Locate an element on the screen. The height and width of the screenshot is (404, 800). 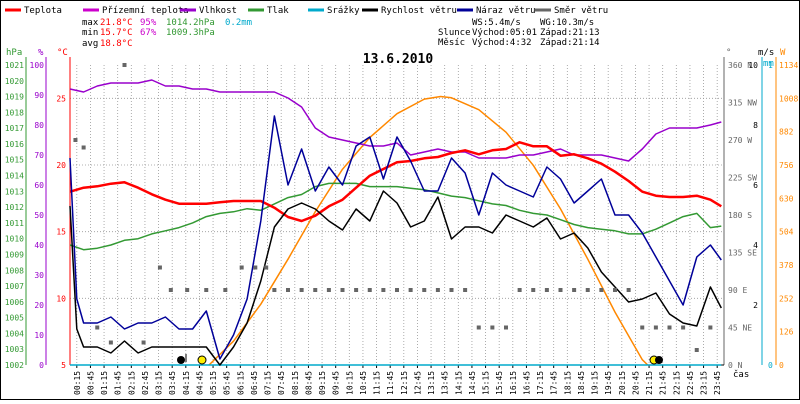
tick-label-hpa: 1016 is located at coordinates (14, 144).